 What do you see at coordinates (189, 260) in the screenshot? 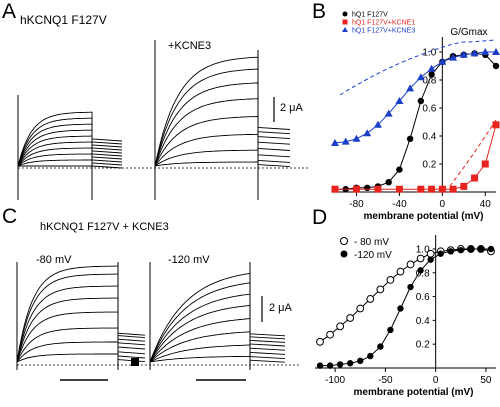
I see `panel-c-label-right: -120 mV` at bounding box center [189, 260].